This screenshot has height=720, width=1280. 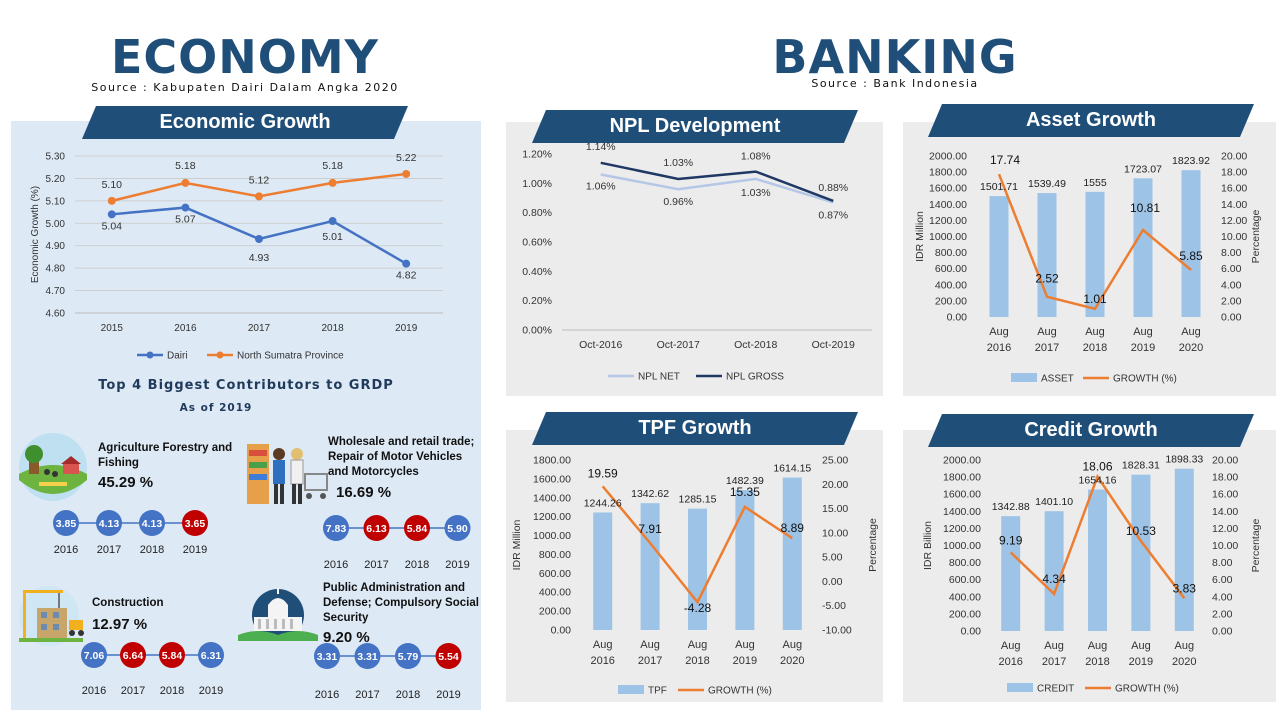 I want to click on y2-tick-label: 15.00, so click(x=835, y=509).